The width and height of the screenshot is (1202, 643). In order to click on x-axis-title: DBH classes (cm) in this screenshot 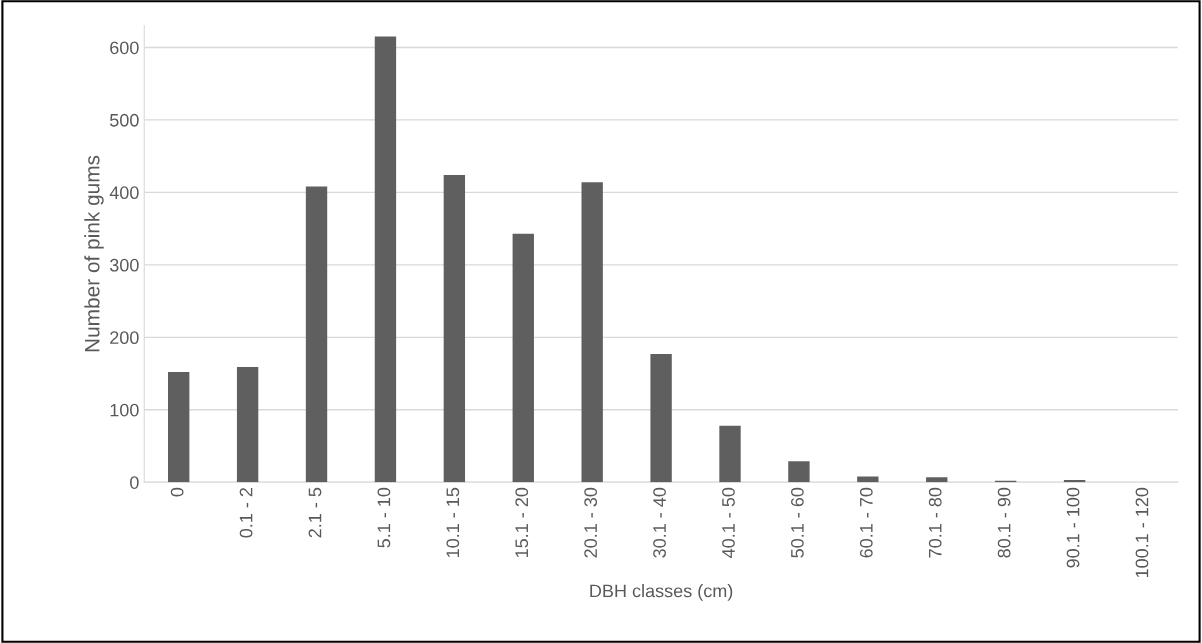, I will do `click(661, 592)`.